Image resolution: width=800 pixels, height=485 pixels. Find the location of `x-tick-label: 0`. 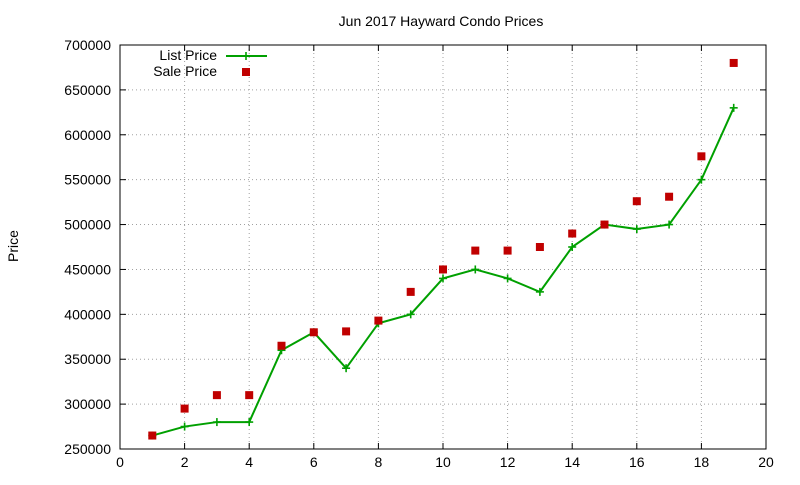

x-tick-label: 0 is located at coordinates (120, 462).